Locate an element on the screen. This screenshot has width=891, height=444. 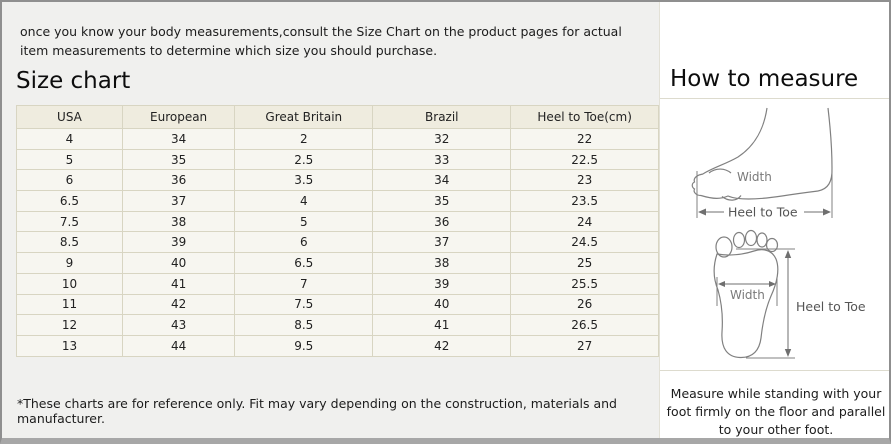
table-row: 6 36 3.5 34 23 is located at coordinates (337, 180).